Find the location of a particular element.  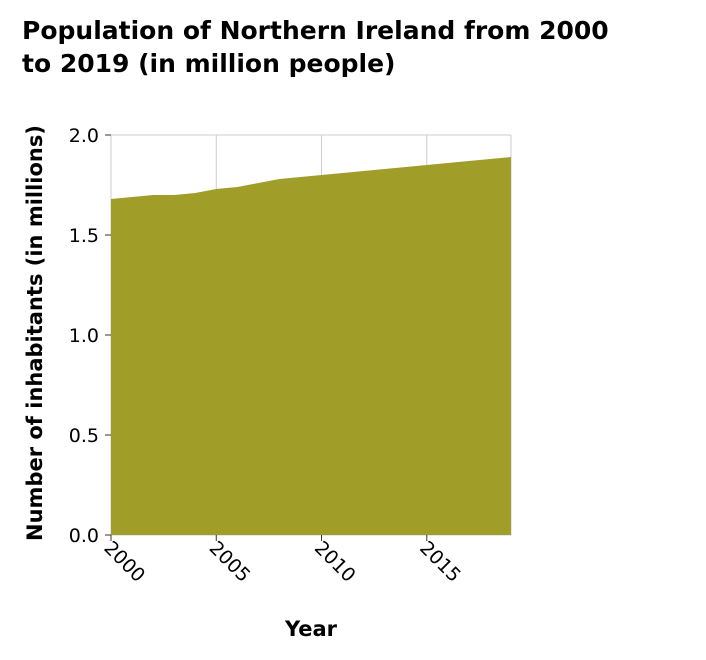

x-axis-title: Year is located at coordinates (311, 629).